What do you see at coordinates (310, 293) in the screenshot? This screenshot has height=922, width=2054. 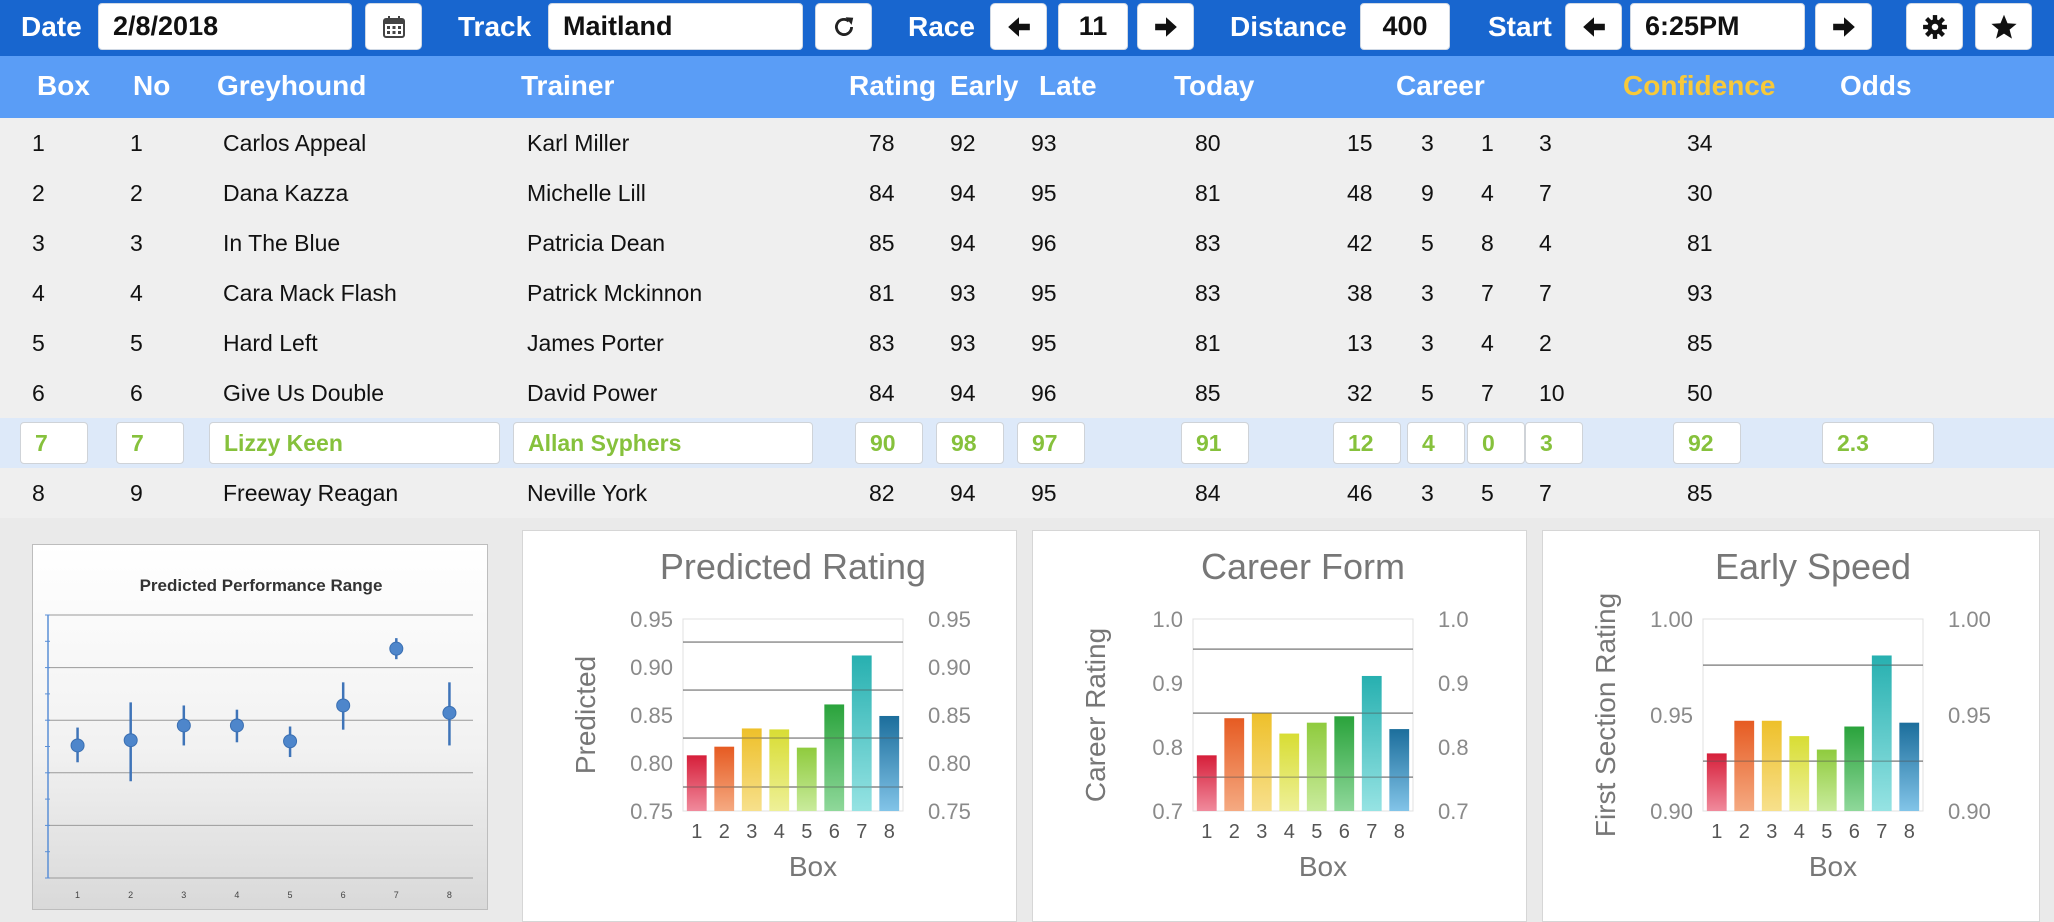 I see `cell-greyhound: Cara Mack Flash` at bounding box center [310, 293].